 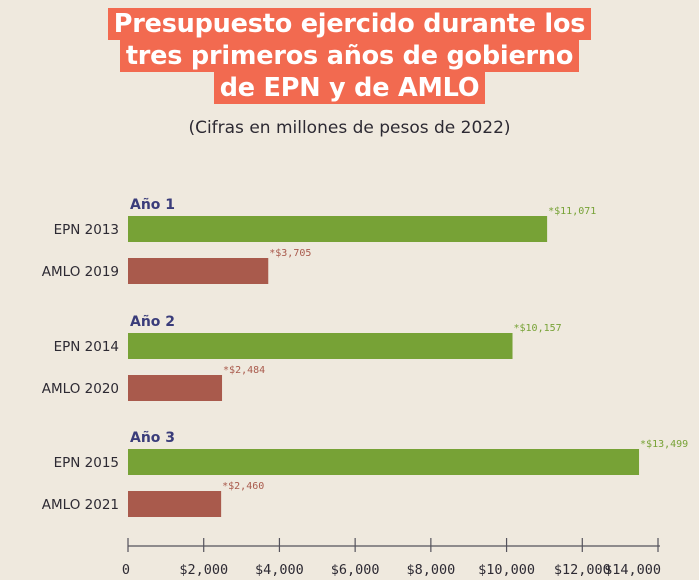 What do you see at coordinates (80, 505) in the screenshot?
I see `category-label: AMLO 2021` at bounding box center [80, 505].